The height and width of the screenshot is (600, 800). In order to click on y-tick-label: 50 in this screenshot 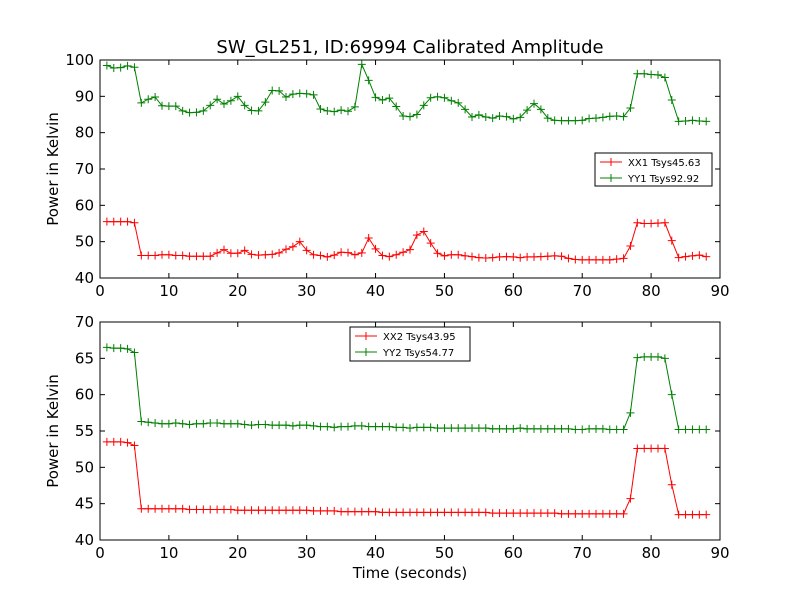, I will do `click(84, 467)`.